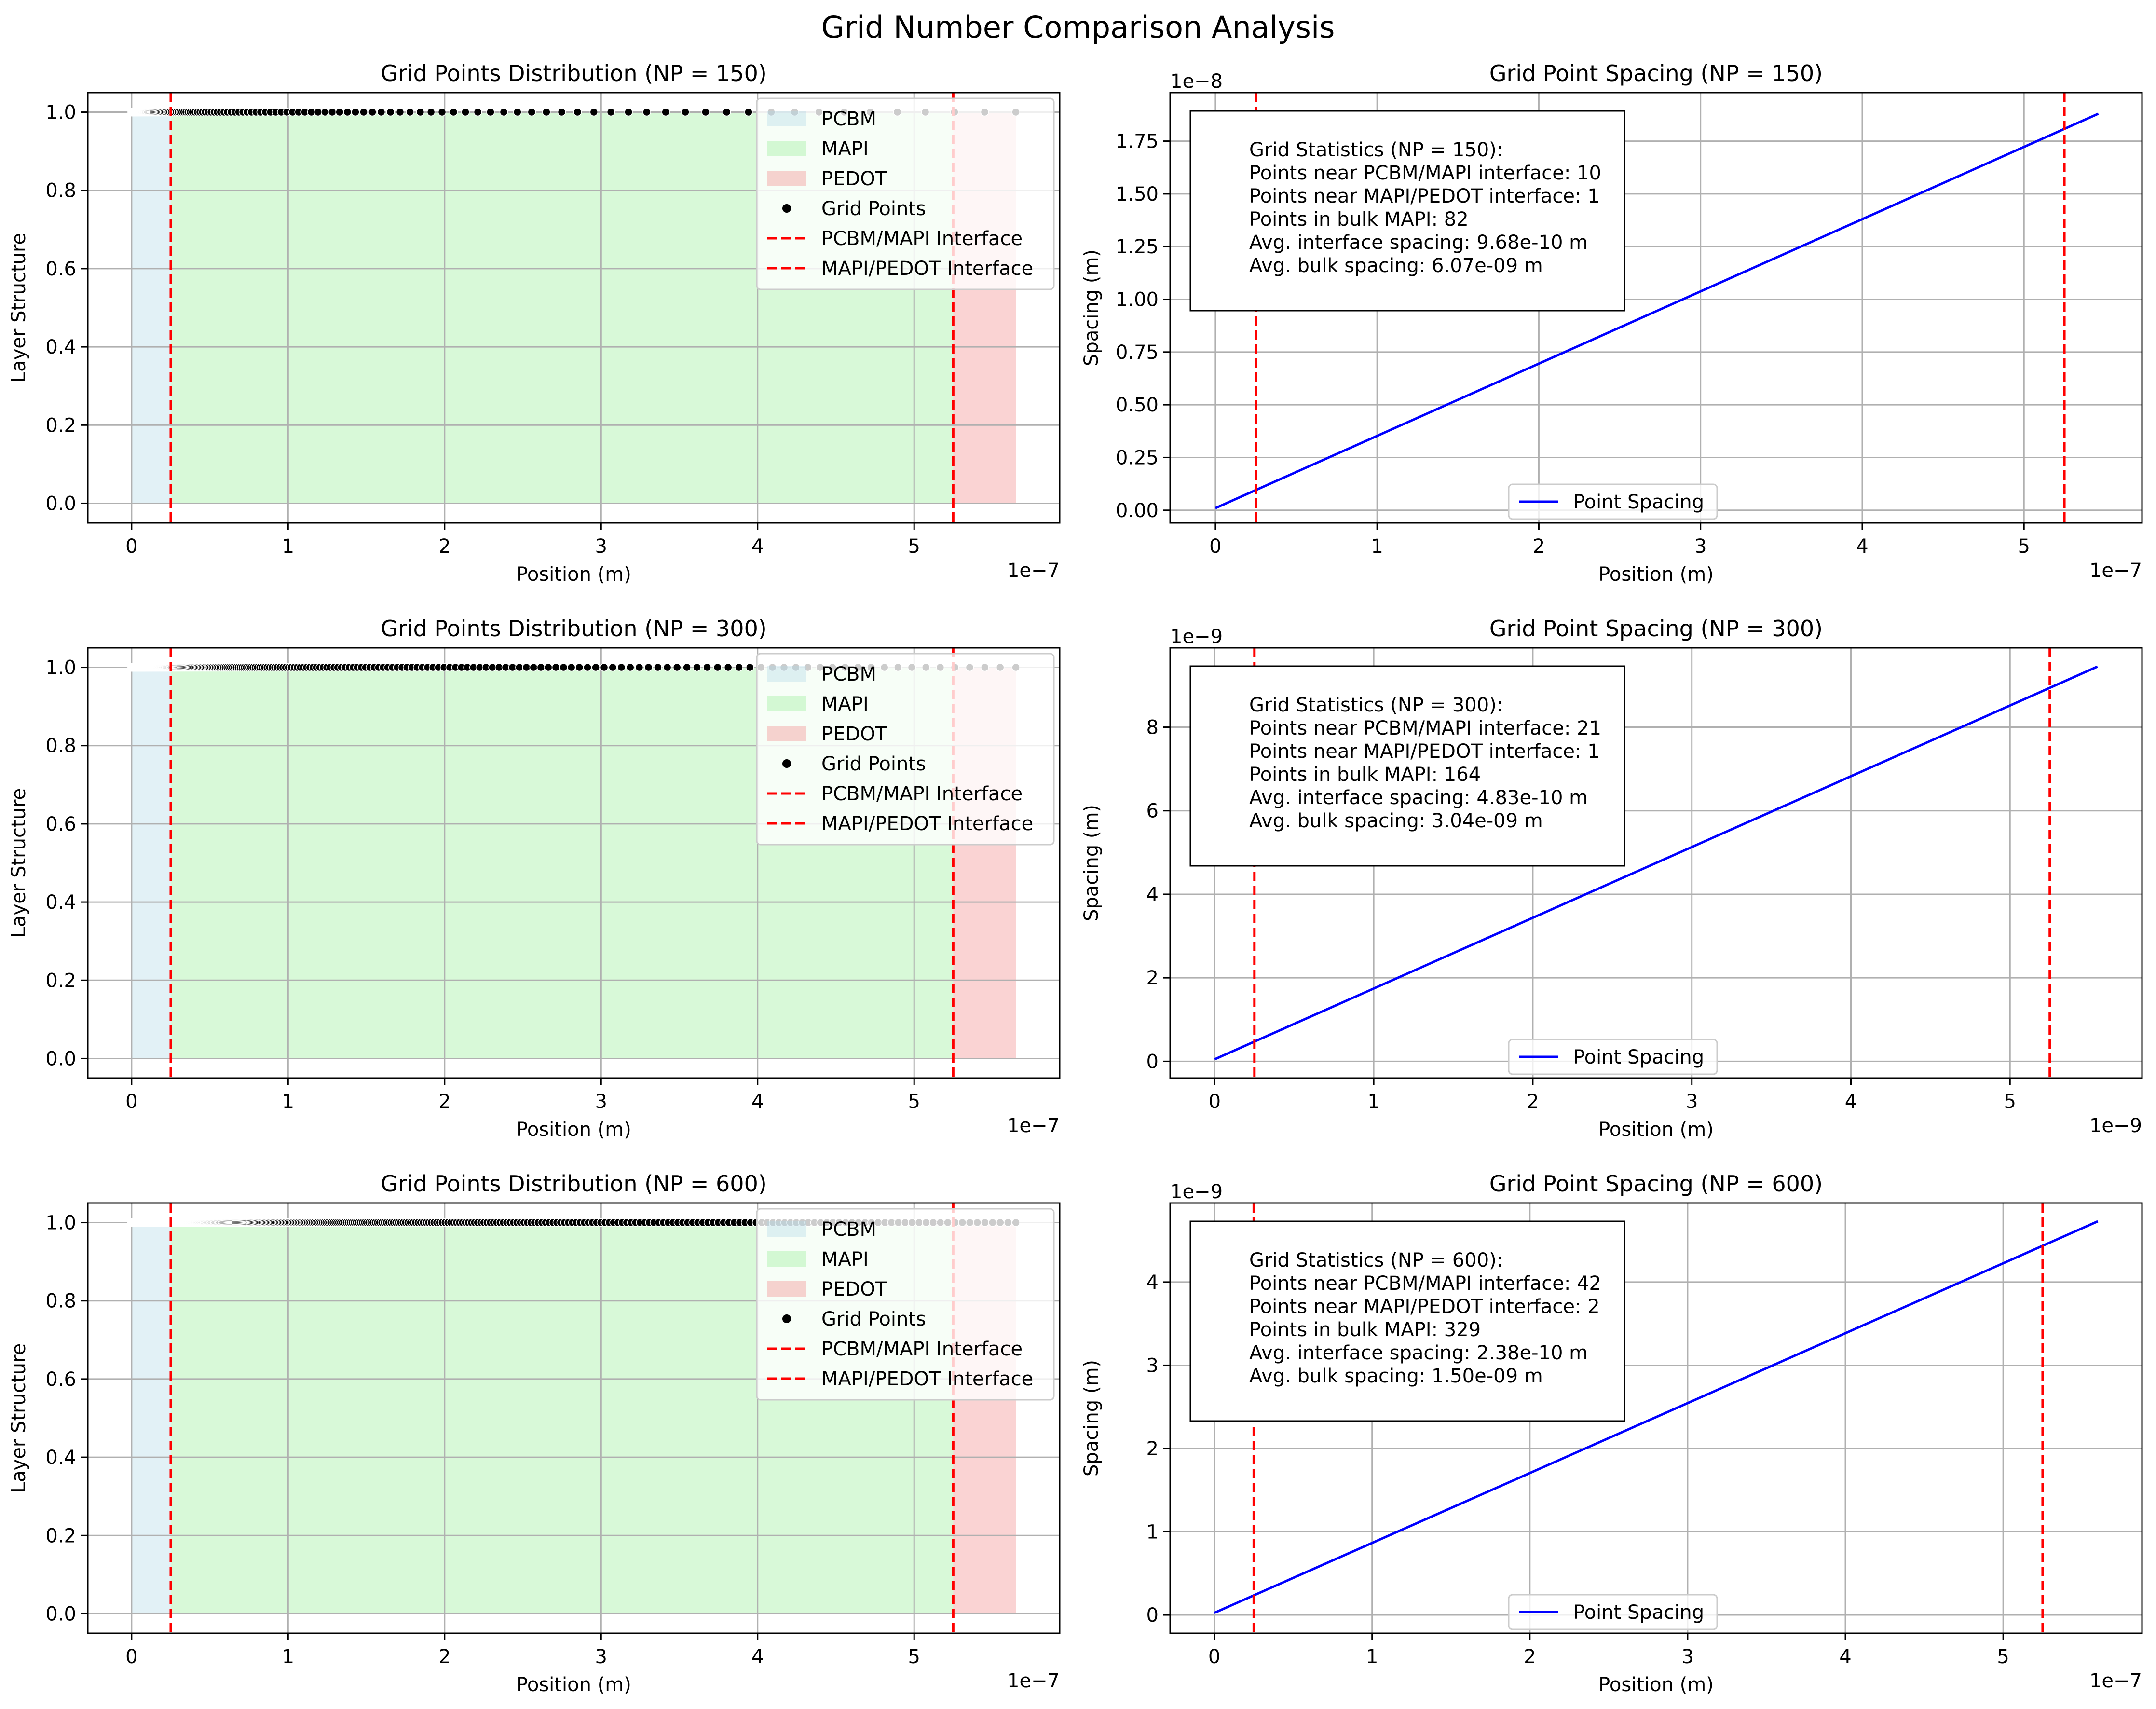 Image resolution: width=2156 pixels, height=1709 pixels. I want to click on panel-title: Grid Points Distribution (NP = 600), so click(574, 1184).